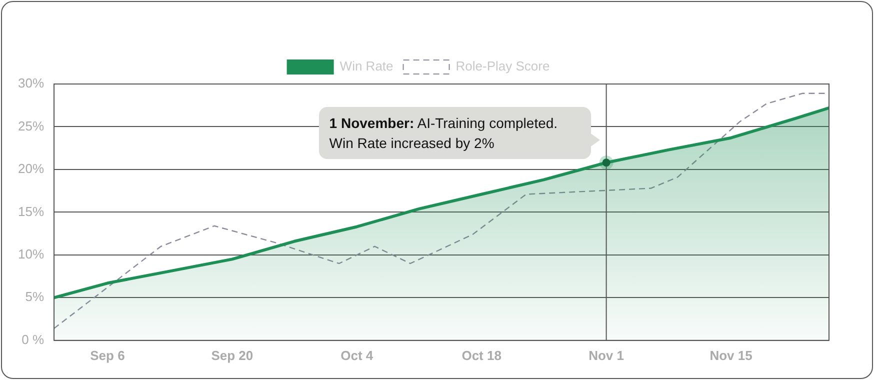 The image size is (874, 380). Describe the element at coordinates (455, 132) in the screenshot. I see `annotation: 1 November: AI-Training completed. Win Rate increased by 2%` at that location.